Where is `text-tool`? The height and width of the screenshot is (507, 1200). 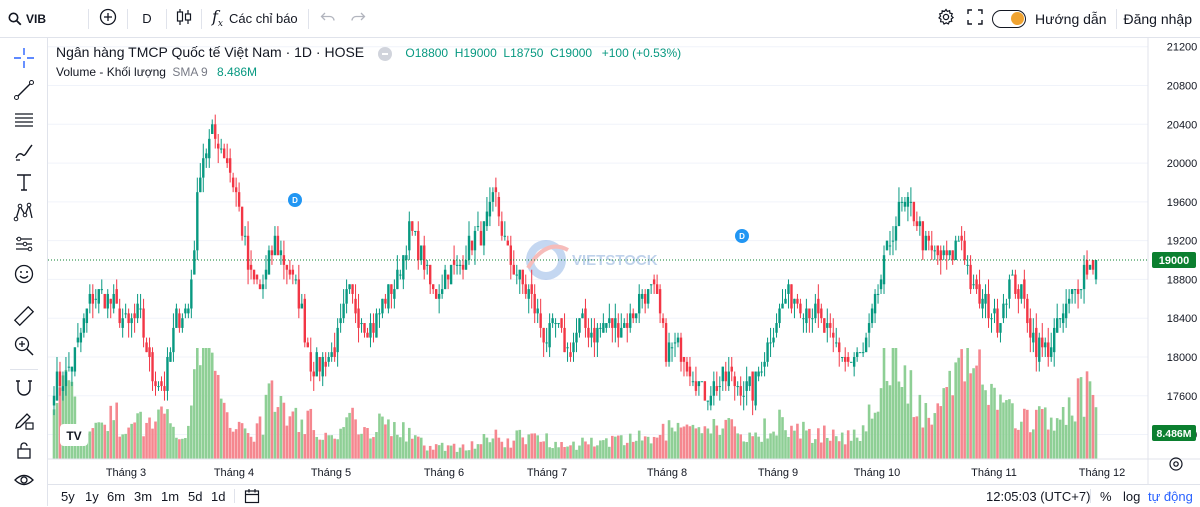 text-tool is located at coordinates (24, 184).